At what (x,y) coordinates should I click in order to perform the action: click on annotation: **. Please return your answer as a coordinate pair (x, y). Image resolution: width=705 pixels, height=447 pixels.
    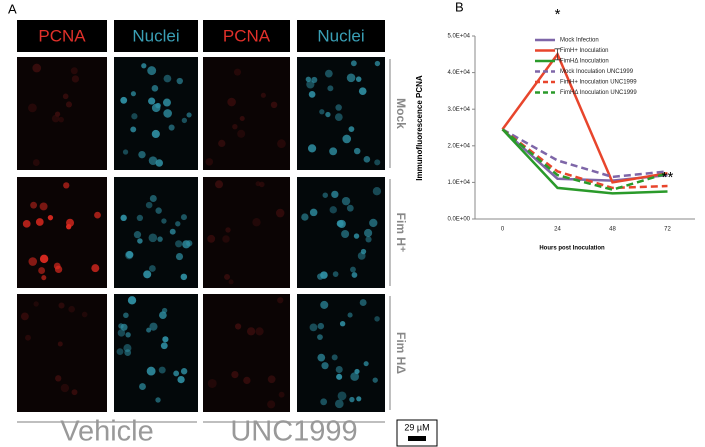
    Looking at the image, I should click on (668, 177).